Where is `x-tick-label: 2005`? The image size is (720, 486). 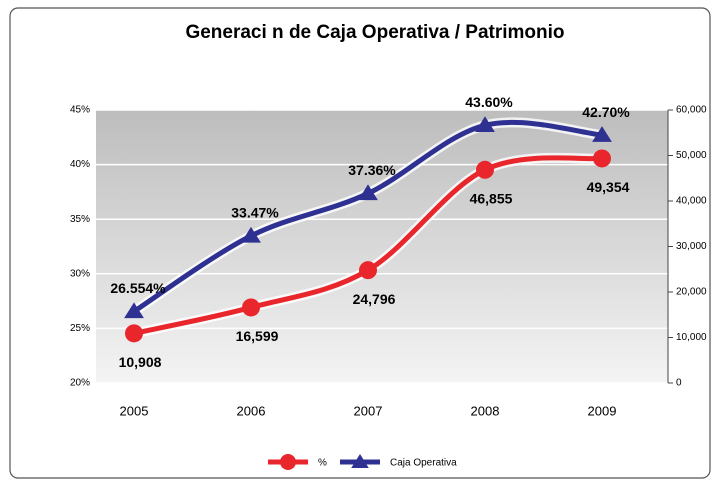 x-tick-label: 2005 is located at coordinates (134, 410).